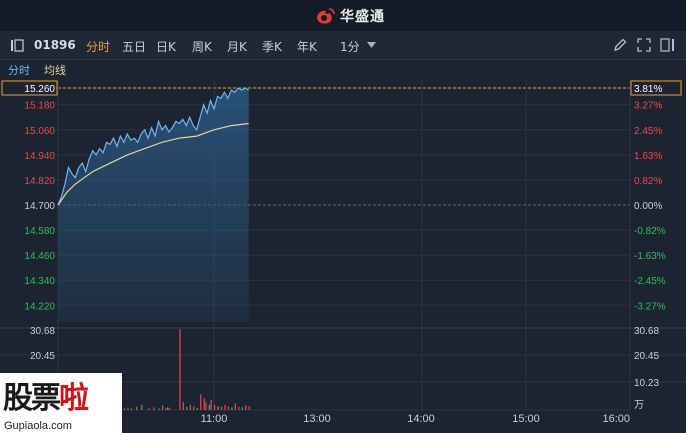 The image size is (686, 433). Describe the element at coordinates (46, 398) in the screenshot. I see `watermark-logo: 股票啦` at that location.